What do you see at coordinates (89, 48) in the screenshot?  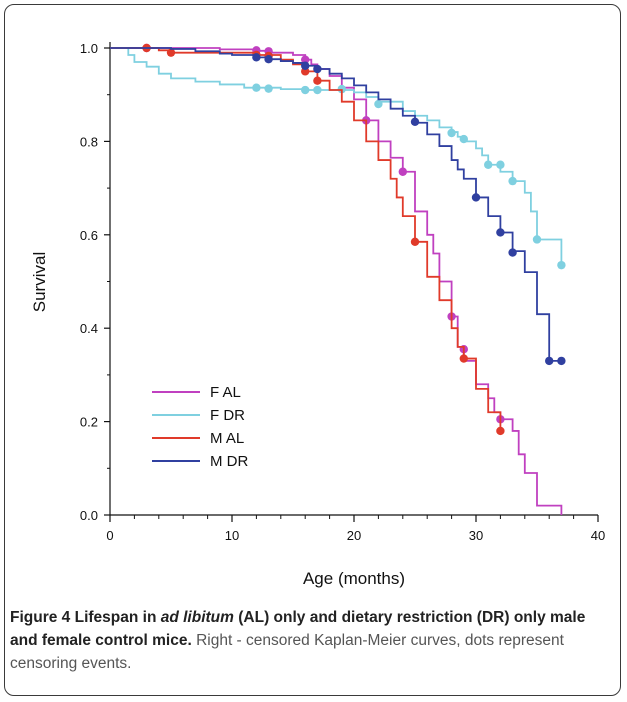 I see `y-tick-label: 1.0` at bounding box center [89, 48].